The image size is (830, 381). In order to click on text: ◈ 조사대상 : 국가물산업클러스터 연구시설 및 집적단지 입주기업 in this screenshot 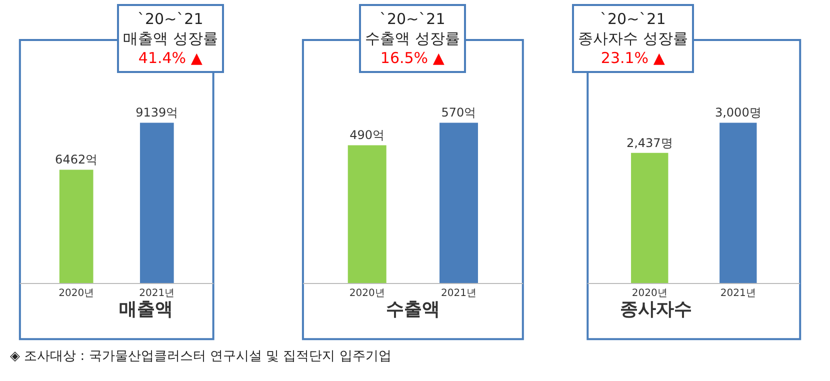, I will do `click(201, 356)`.